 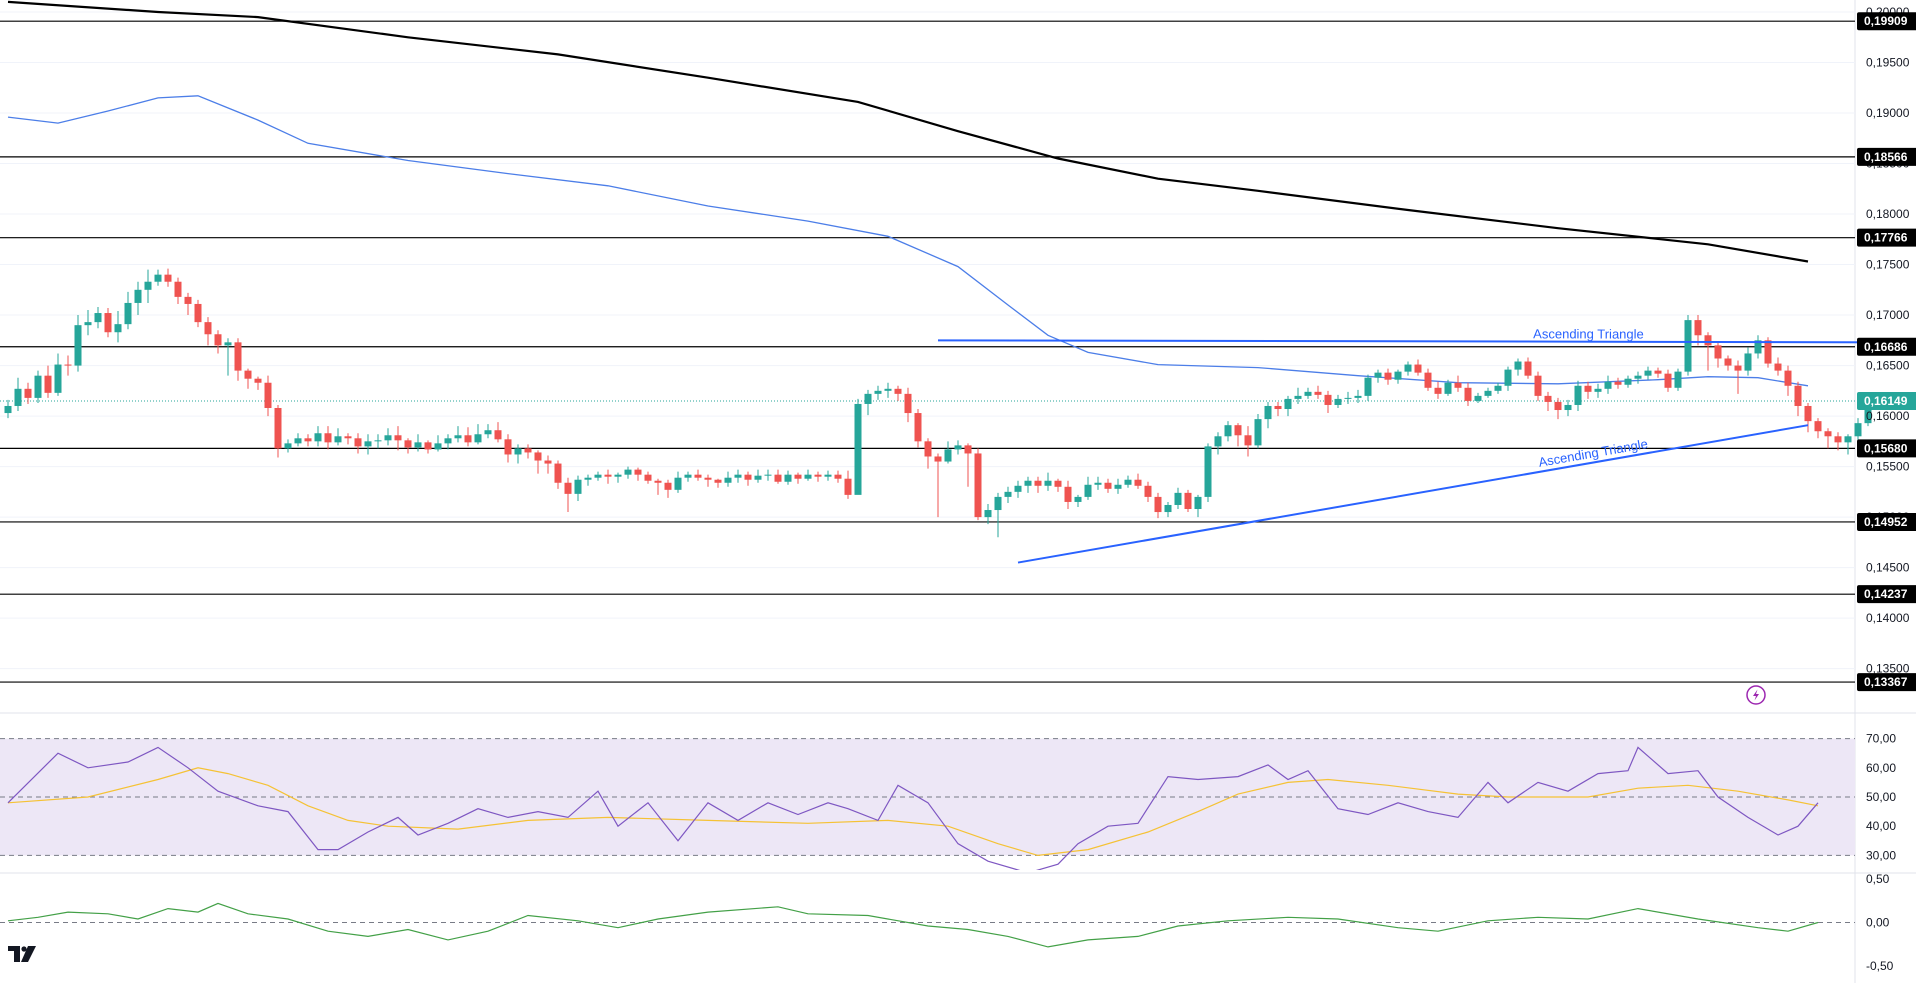 I want to click on rsi-panel, so click(x=927, y=804).